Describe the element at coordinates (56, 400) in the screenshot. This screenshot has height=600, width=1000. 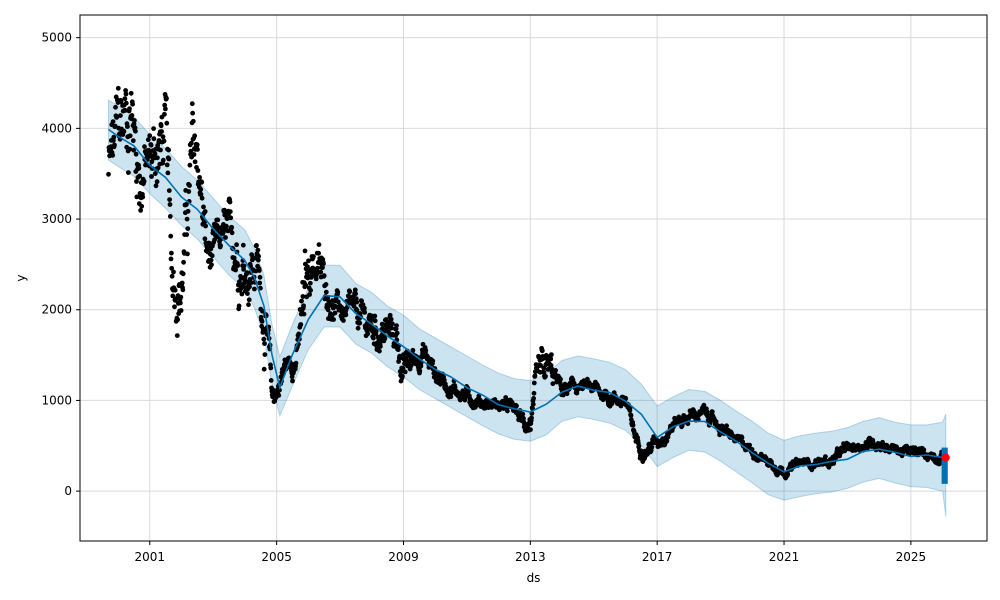
I see `y-tick-label: 1000` at that location.